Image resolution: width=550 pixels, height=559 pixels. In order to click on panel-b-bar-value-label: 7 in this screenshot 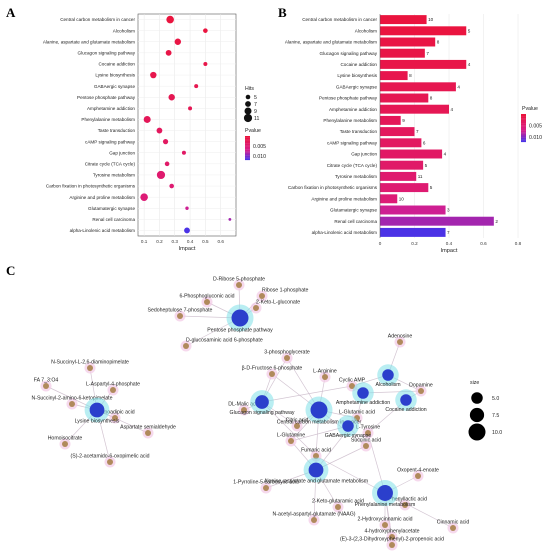, I will do `click(448, 232)`.